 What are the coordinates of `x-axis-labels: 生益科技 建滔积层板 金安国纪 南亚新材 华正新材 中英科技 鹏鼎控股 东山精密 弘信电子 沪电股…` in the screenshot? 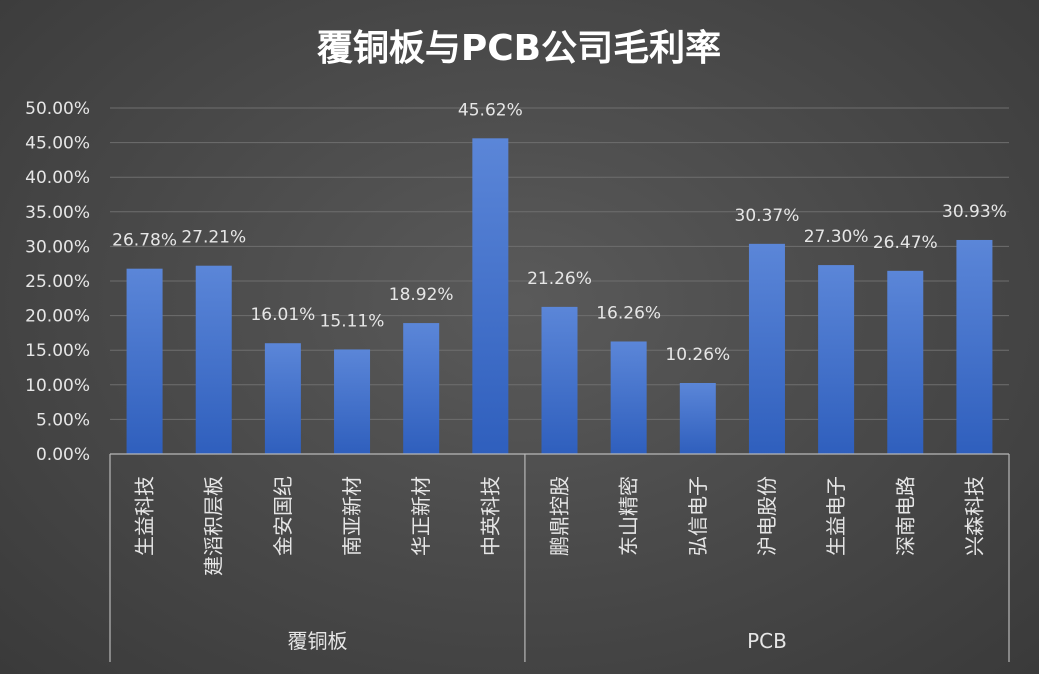 It's located at (560, 526).